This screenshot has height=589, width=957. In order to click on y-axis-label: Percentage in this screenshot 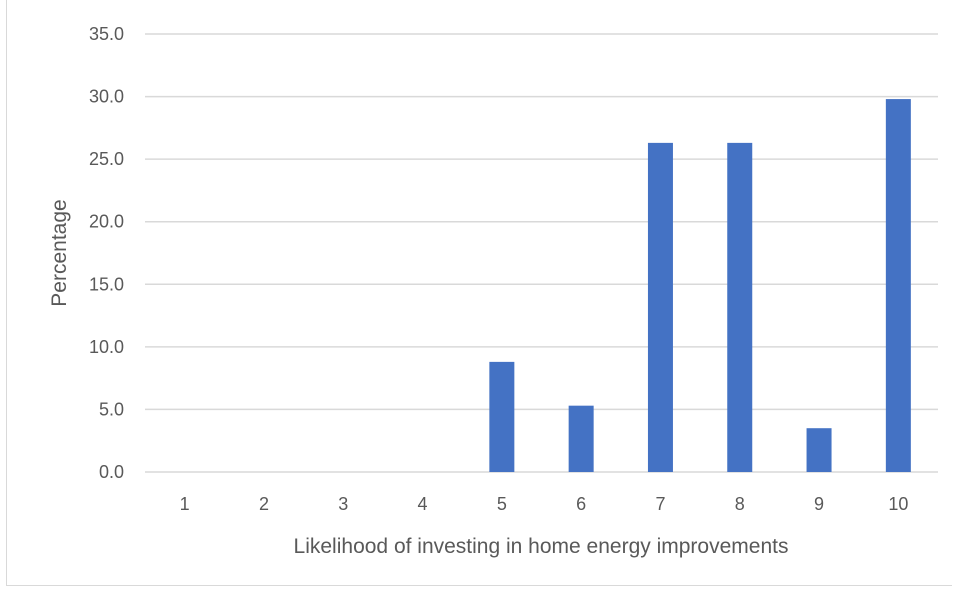, I will do `click(59, 252)`.